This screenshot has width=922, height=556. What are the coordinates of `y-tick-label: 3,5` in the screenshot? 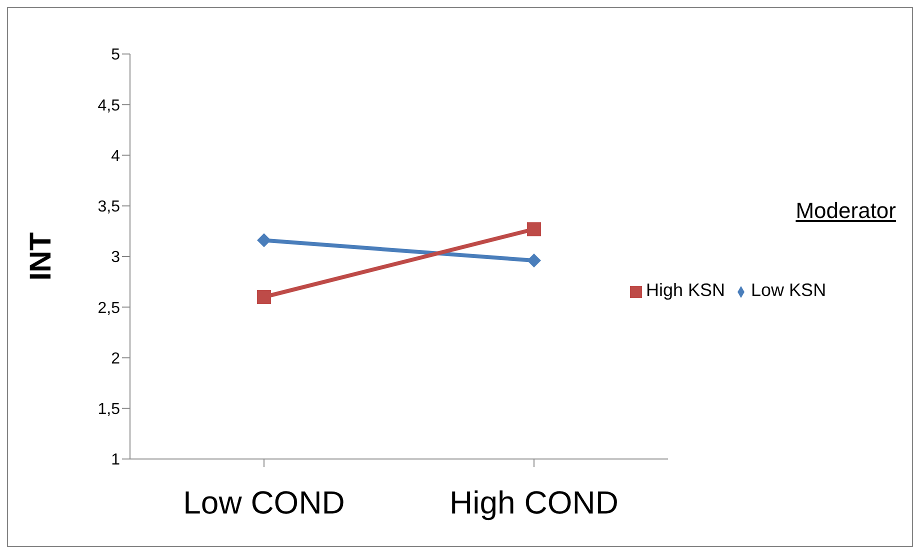 It's located at (109, 207).